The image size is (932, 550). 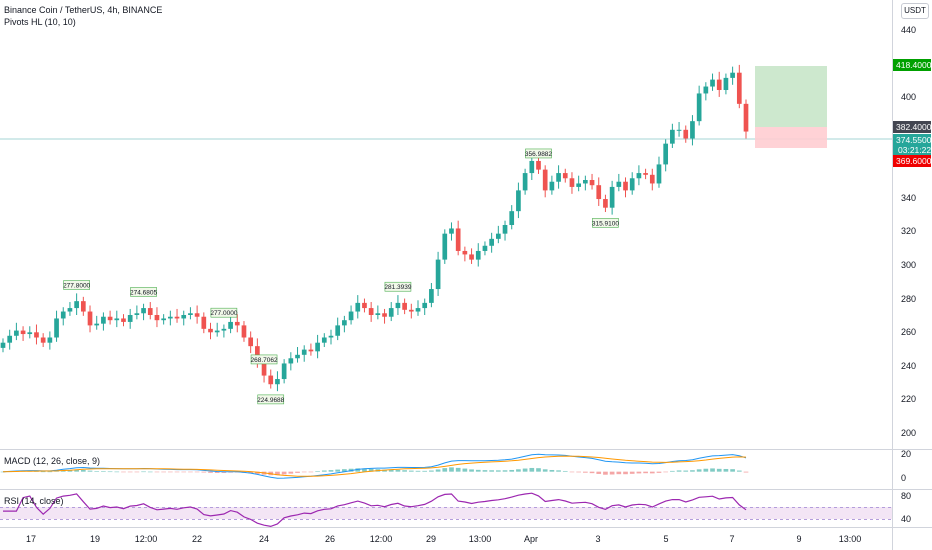 What do you see at coordinates (264, 359) in the screenshot?
I see `pivot-label-box` at bounding box center [264, 359].